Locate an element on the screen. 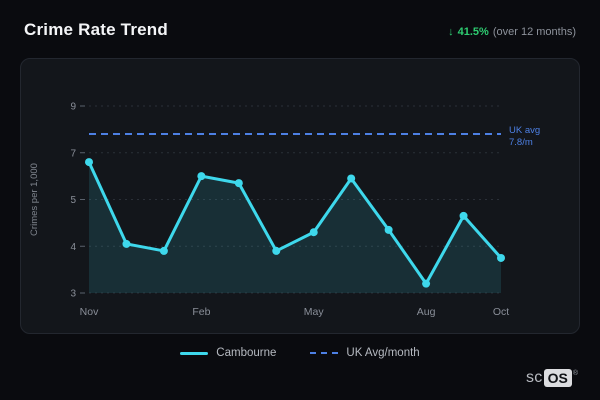  dashed-line-swatch-icon is located at coordinates (324, 353).